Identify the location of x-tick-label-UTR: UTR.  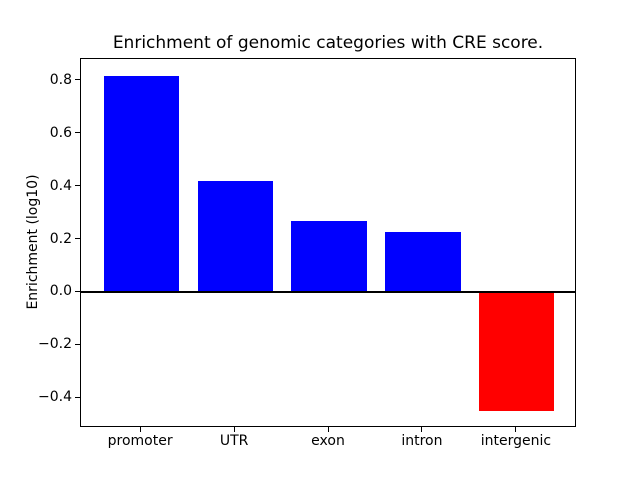
(234, 441).